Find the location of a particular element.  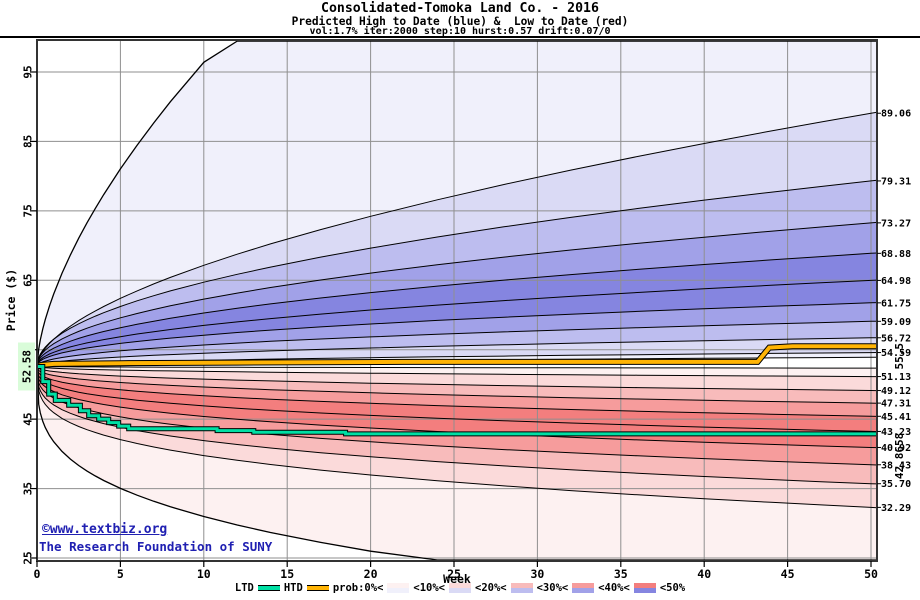

right-value-label: 35.70 is located at coordinates (896, 484).